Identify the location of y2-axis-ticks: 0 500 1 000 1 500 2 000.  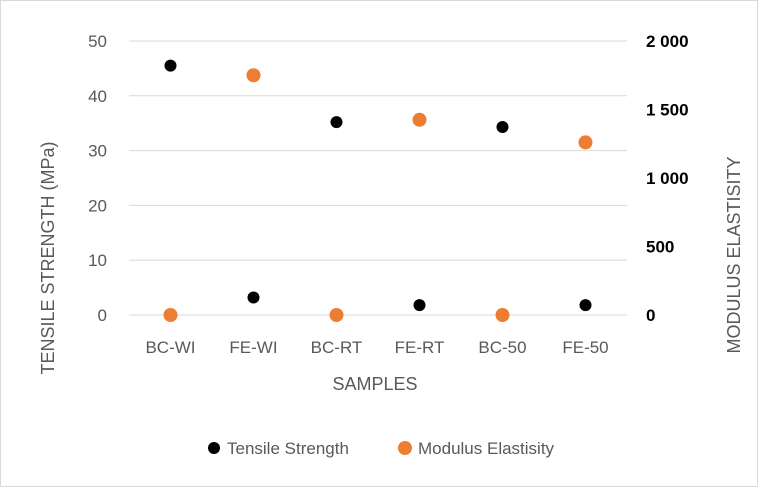
(667, 178).